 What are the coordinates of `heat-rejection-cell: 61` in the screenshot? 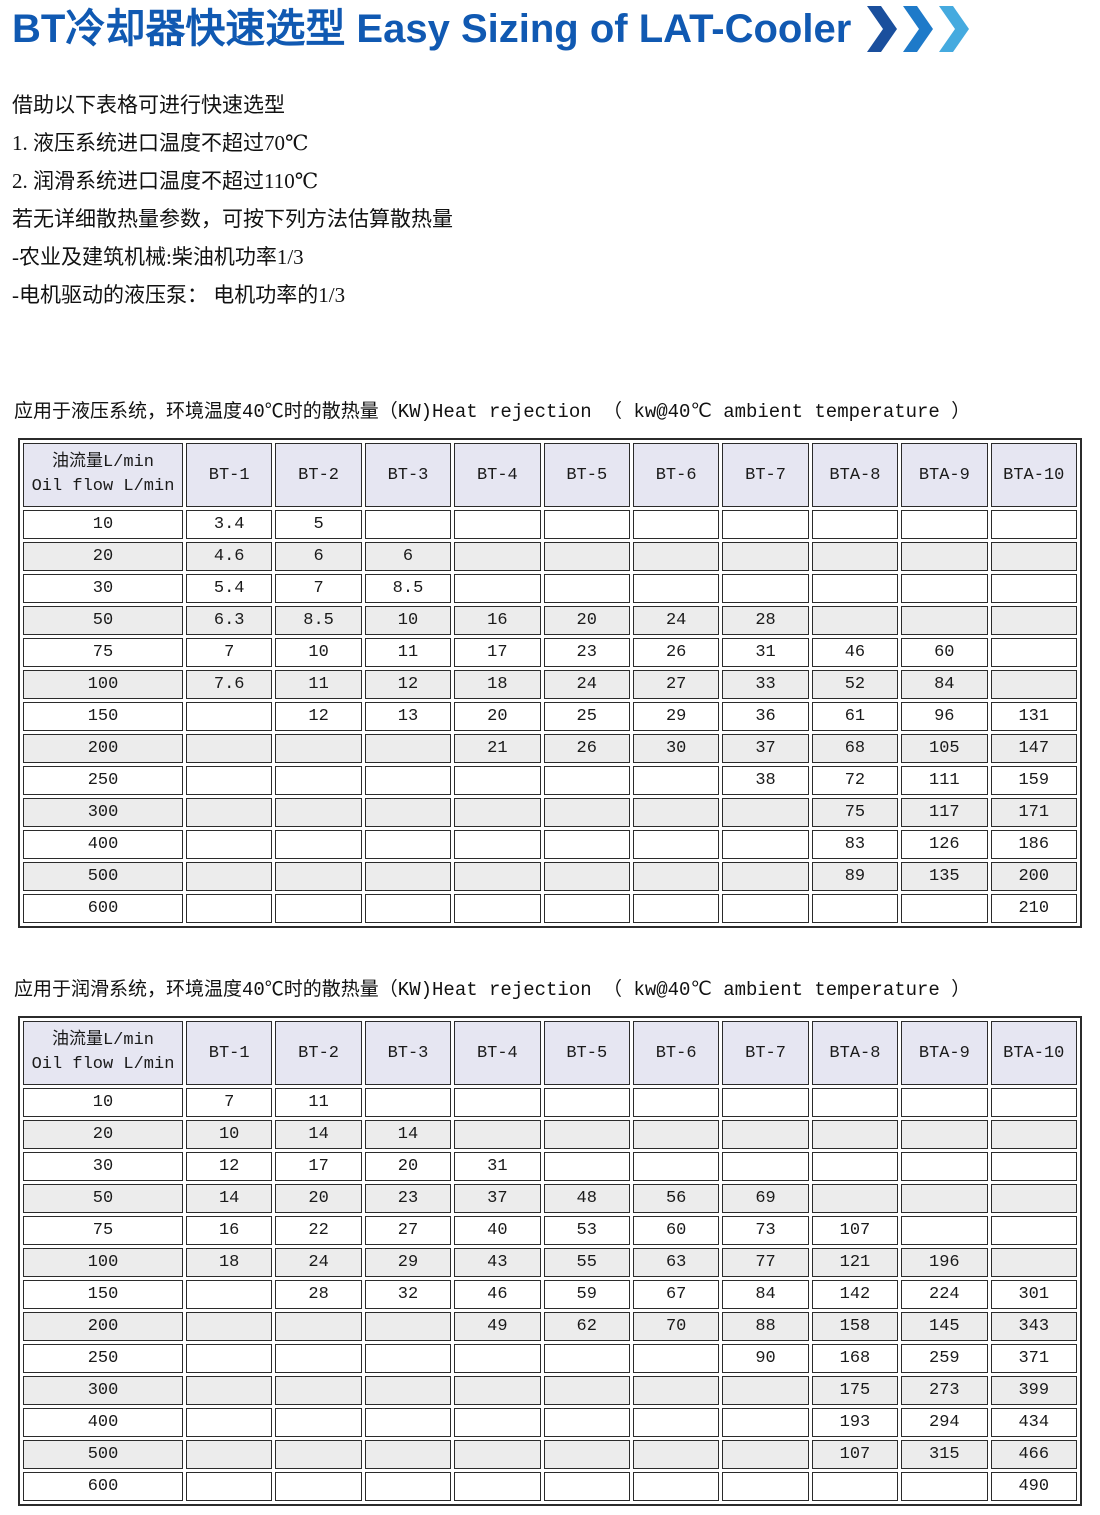 It's located at (855, 716).